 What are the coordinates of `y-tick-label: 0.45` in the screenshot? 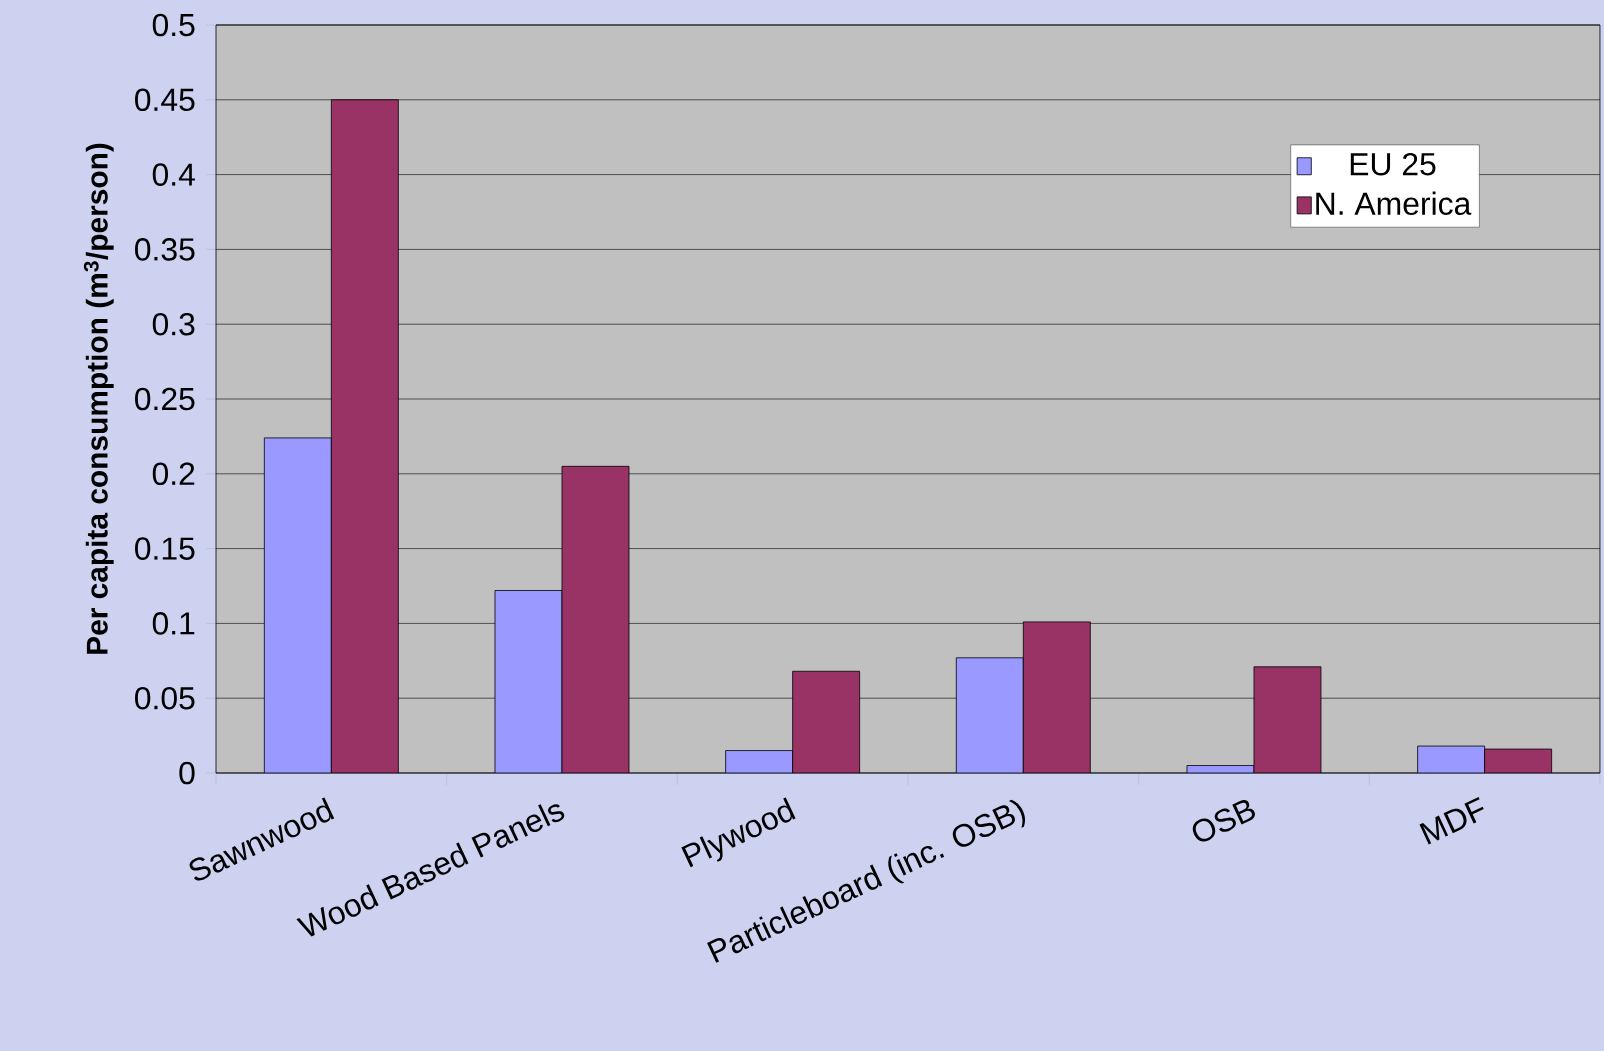 It's located at (165, 100).